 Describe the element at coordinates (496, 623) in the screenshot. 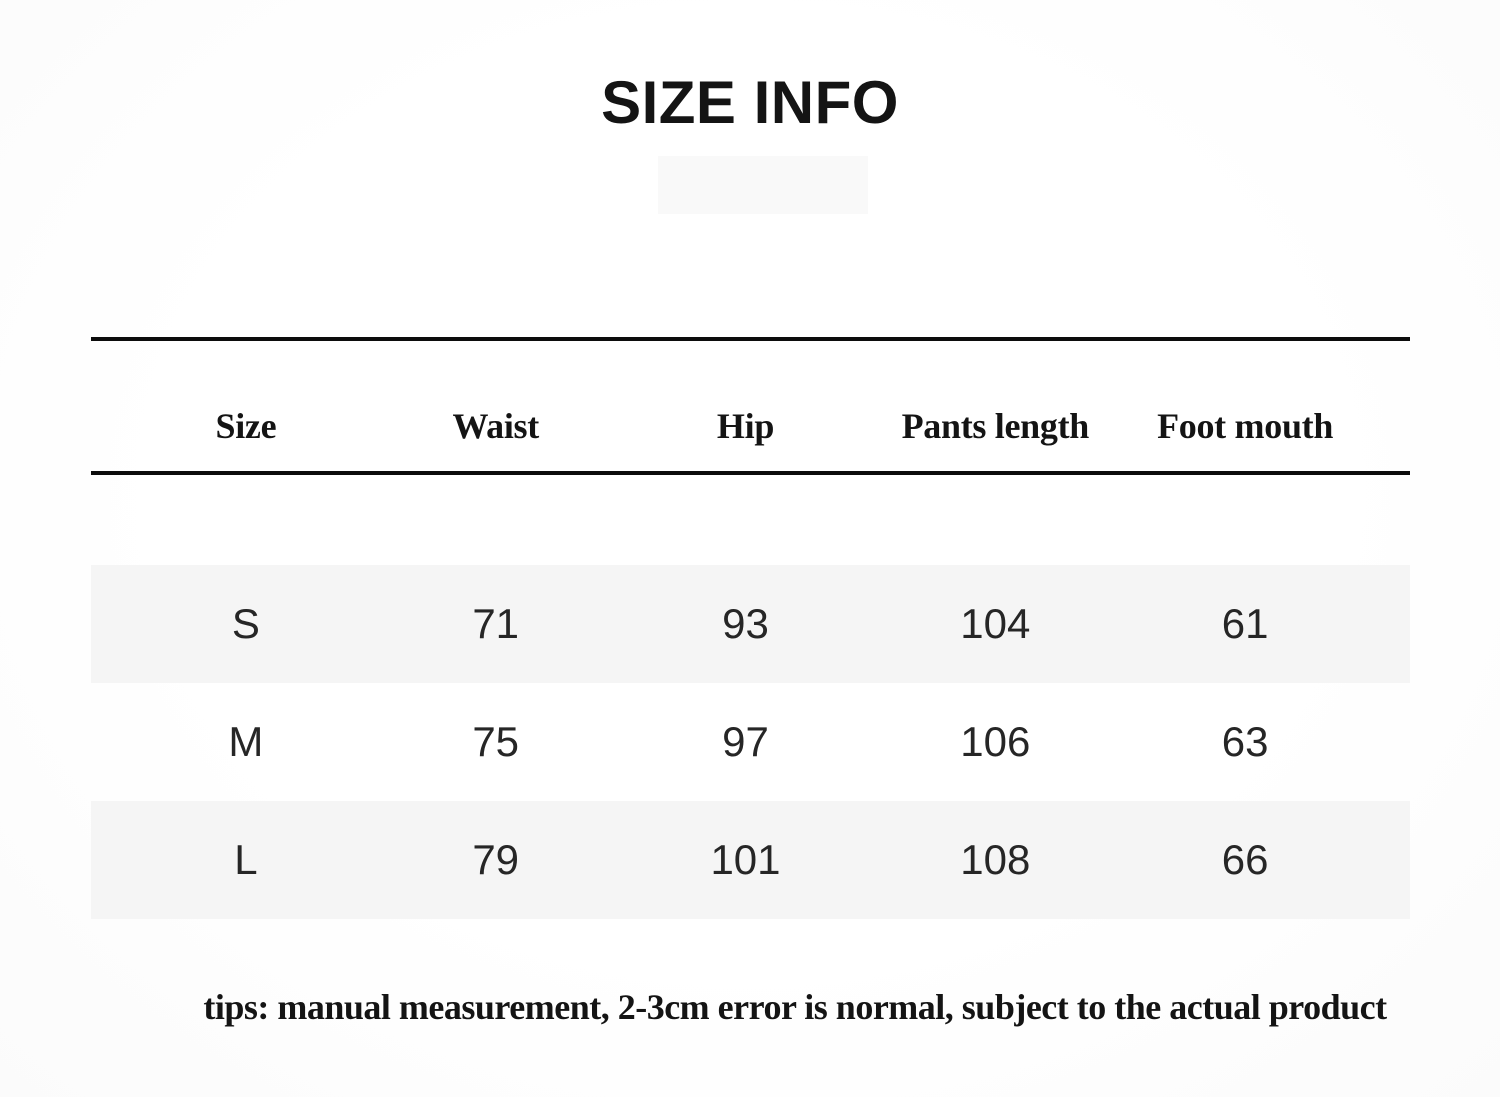

I see `cell-waist-value: 71` at that location.